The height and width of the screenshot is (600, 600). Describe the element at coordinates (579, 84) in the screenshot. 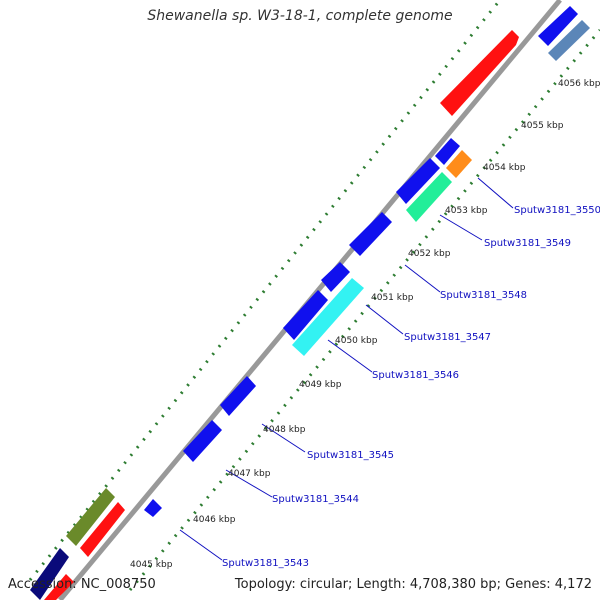

I see `scale-label: 4056 kbp` at that location.